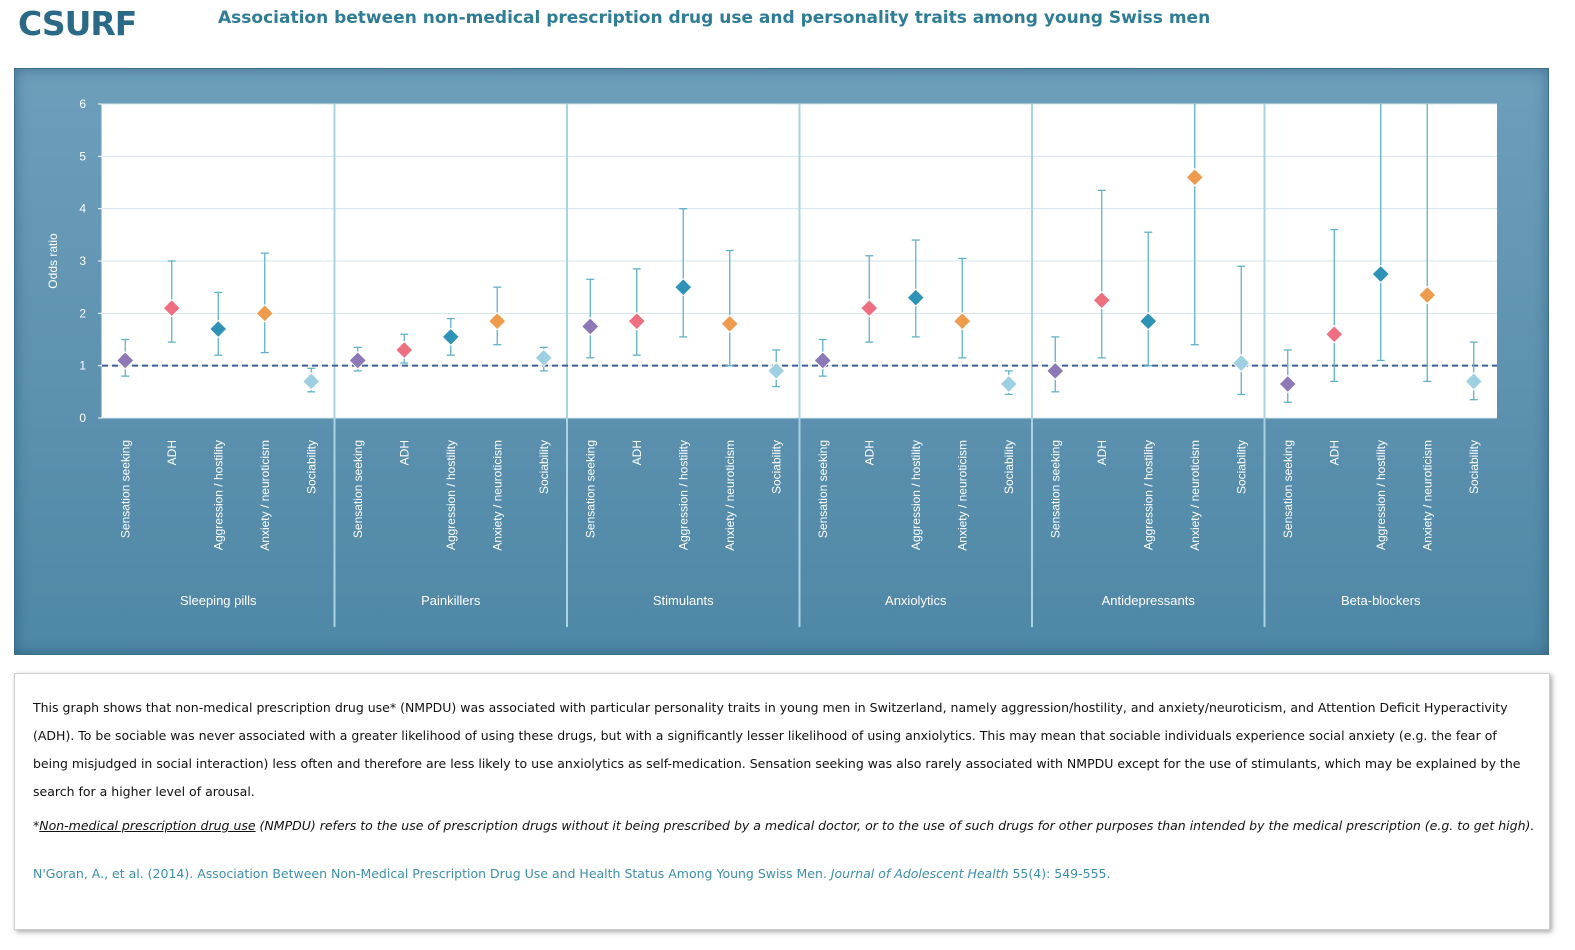 Image resolution: width=1575 pixels, height=950 pixels. What do you see at coordinates (451, 600) in the screenshot?
I see `group-label: Painkillers` at bounding box center [451, 600].